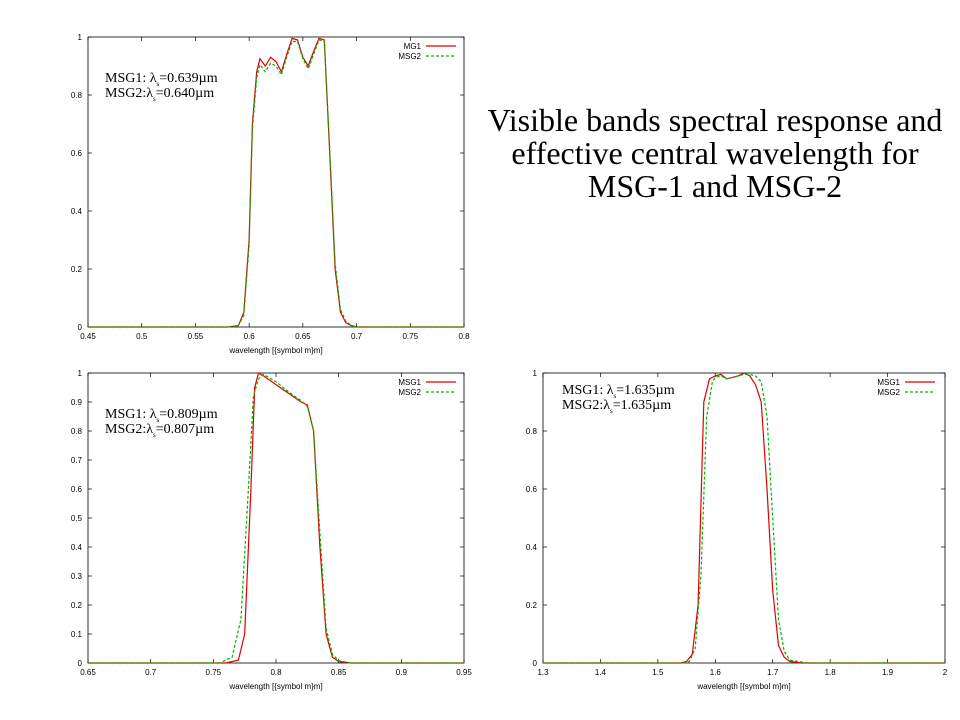 The image size is (960, 720). I want to click on annotation-value: =0.640µm, so click(185, 93).